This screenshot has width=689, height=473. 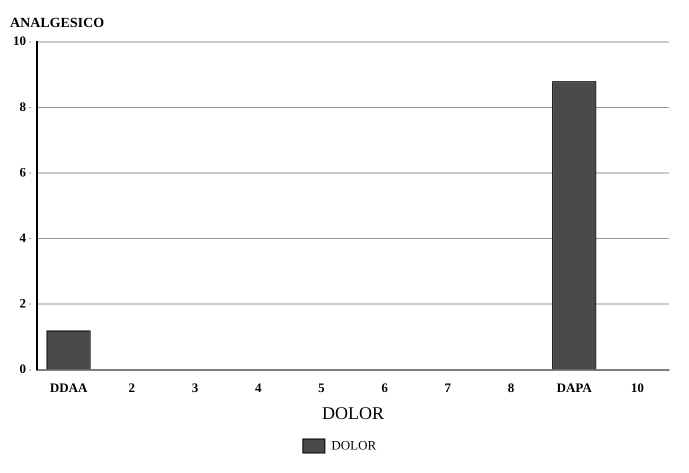 I want to click on x-tick-label: 7, so click(x=448, y=387).